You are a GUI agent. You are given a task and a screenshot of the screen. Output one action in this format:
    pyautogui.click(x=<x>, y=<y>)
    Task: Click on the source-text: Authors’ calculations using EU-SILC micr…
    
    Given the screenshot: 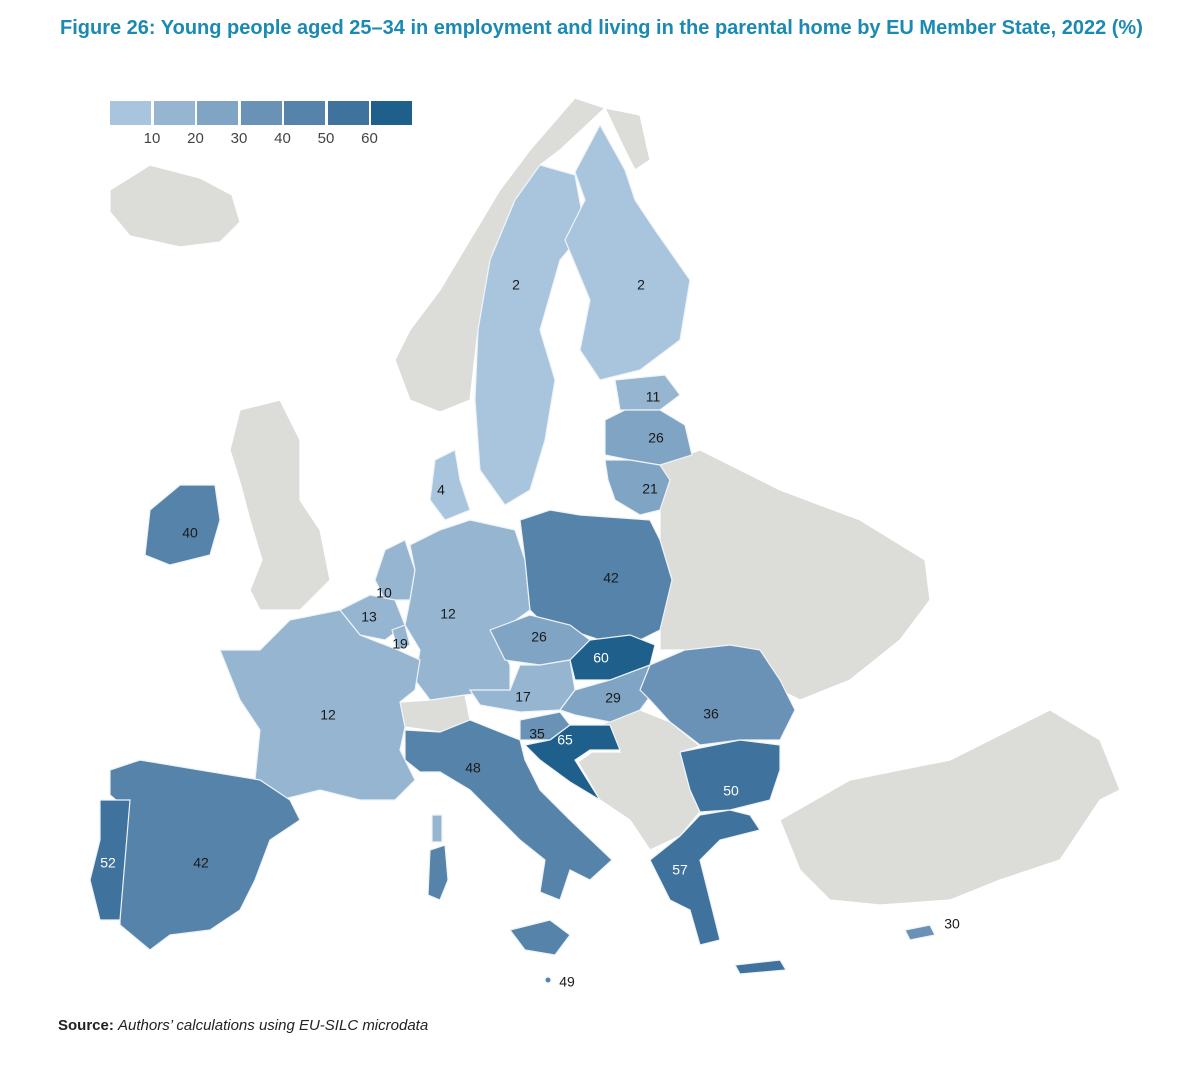 What is the action you would take?
    pyautogui.click(x=273, y=1025)
    